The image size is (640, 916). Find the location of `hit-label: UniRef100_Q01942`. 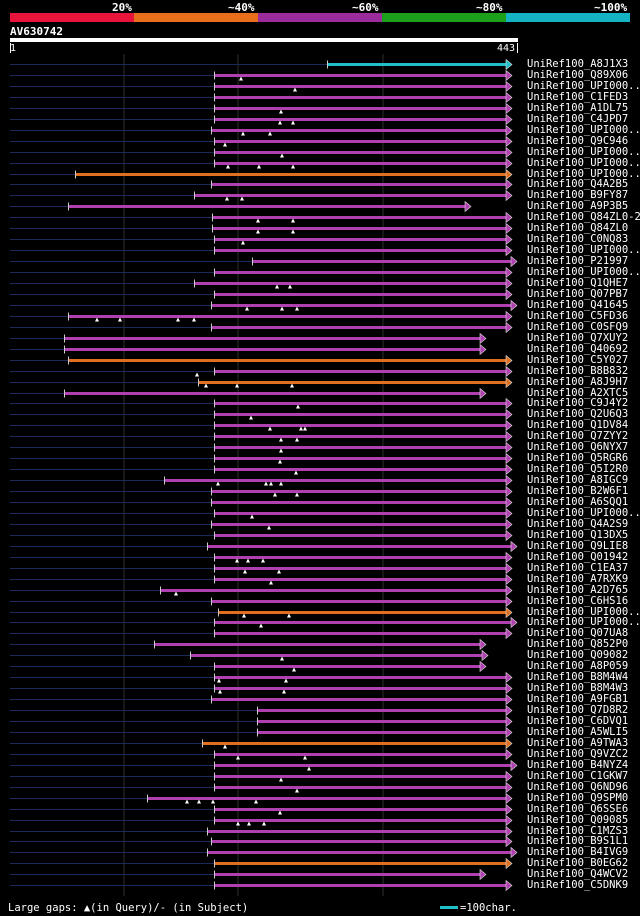

hit-label: UniRef100_Q01942 is located at coordinates (578, 557).